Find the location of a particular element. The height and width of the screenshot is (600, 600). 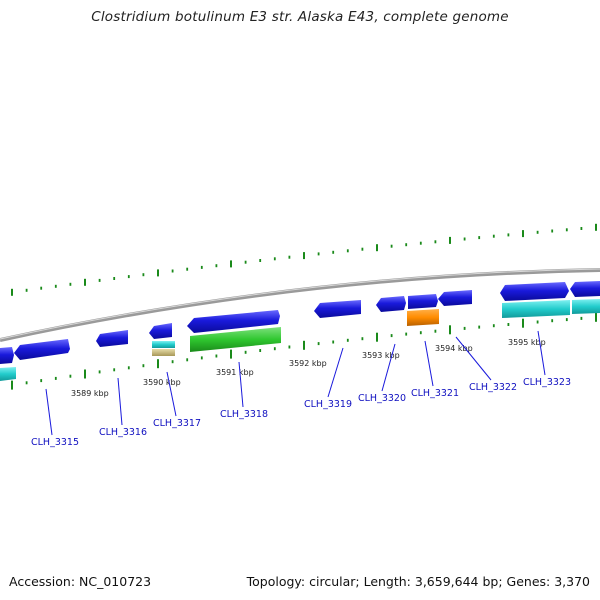

second-track-features is located at coordinates (300, 340).